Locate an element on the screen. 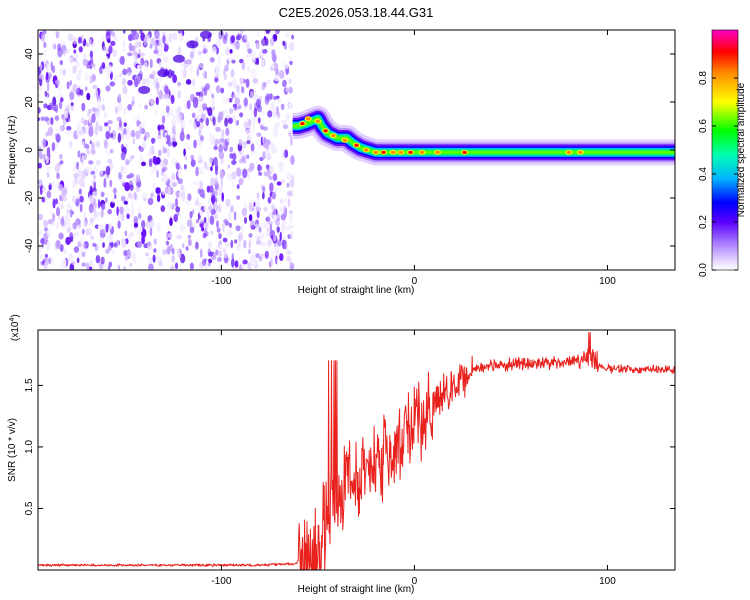 The image size is (750, 600). snr-x-tick-label-2: 100 is located at coordinates (607, 581).